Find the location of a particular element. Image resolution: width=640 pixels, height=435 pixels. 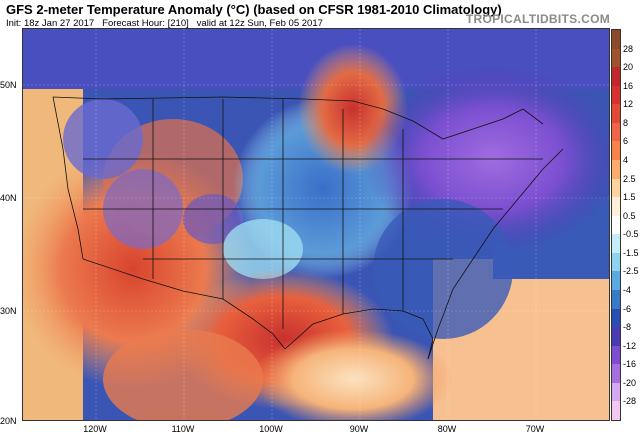

colorbar-label: 6 is located at coordinates (626, 141).